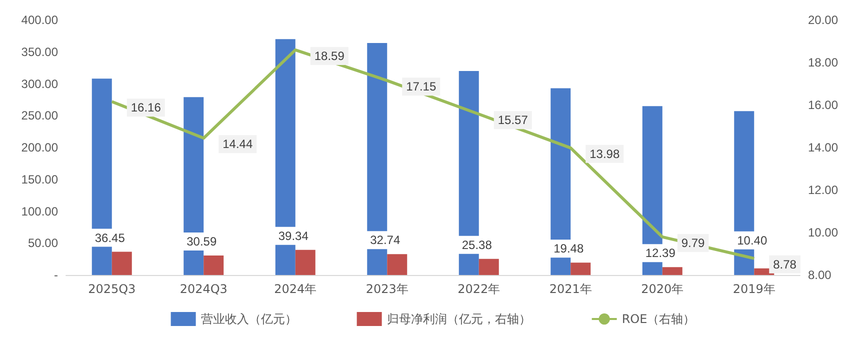 The width and height of the screenshot is (866, 343). What do you see at coordinates (513, 120) in the screenshot?
I see `data-label: 15.57` at bounding box center [513, 120].